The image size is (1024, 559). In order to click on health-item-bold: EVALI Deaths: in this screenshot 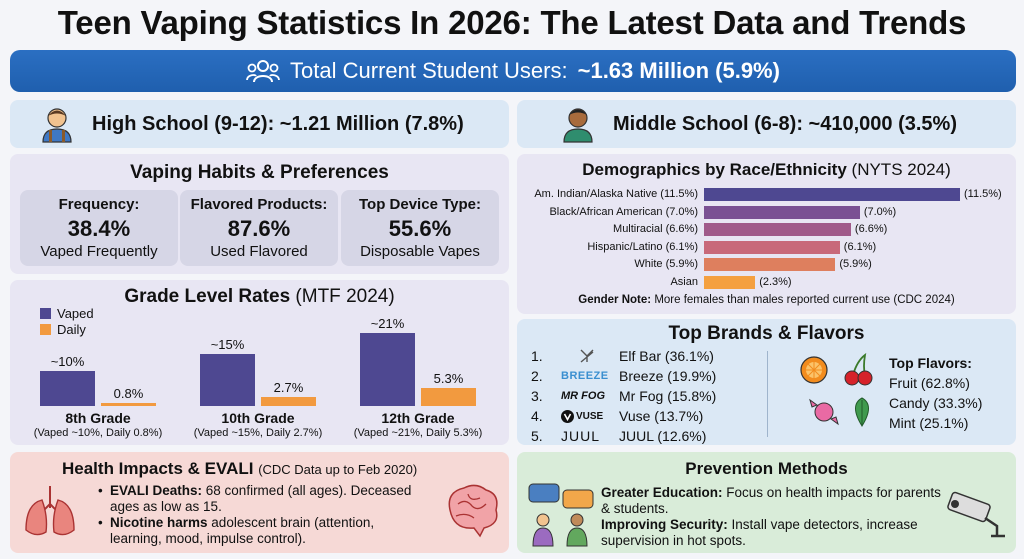, I will do `click(156, 490)`.